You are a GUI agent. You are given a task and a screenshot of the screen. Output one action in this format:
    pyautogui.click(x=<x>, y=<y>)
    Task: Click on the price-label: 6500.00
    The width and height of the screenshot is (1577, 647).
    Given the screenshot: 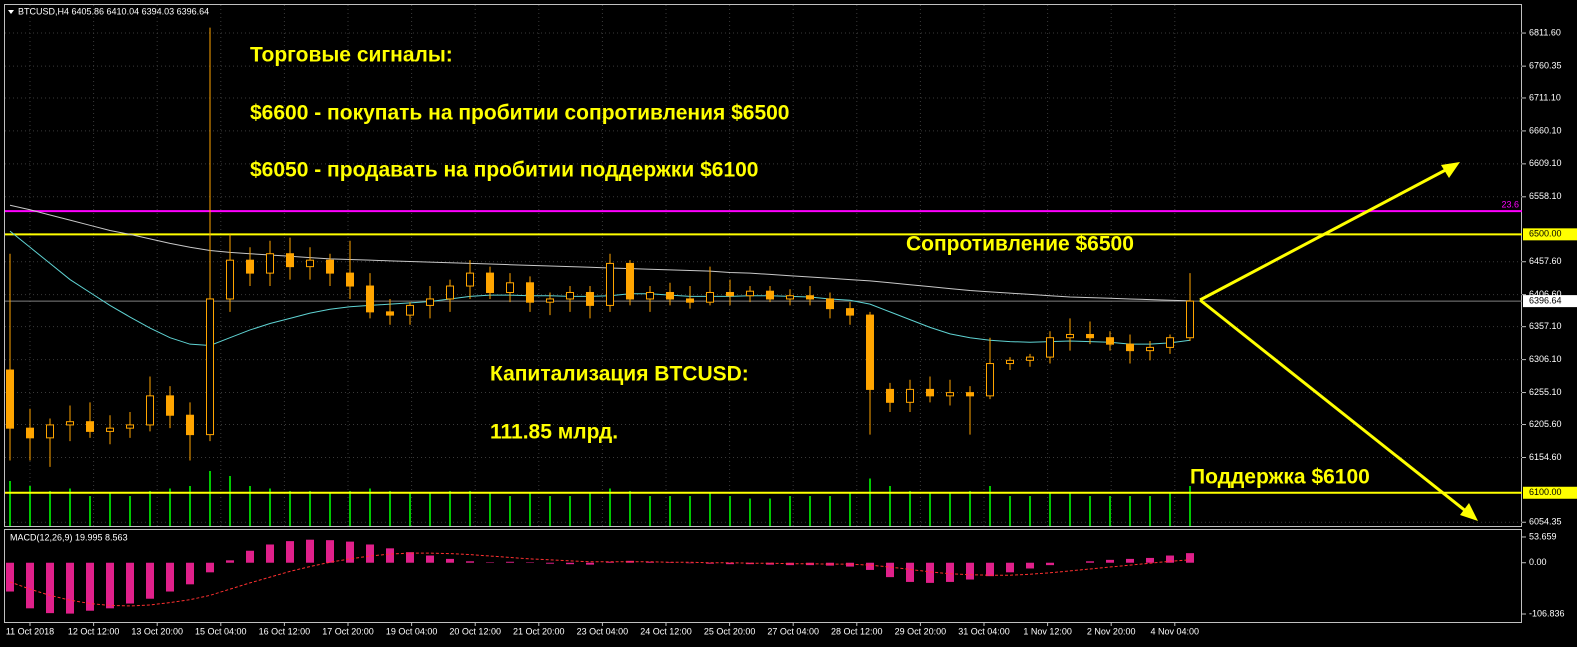 What is the action you would take?
    pyautogui.click(x=1545, y=234)
    